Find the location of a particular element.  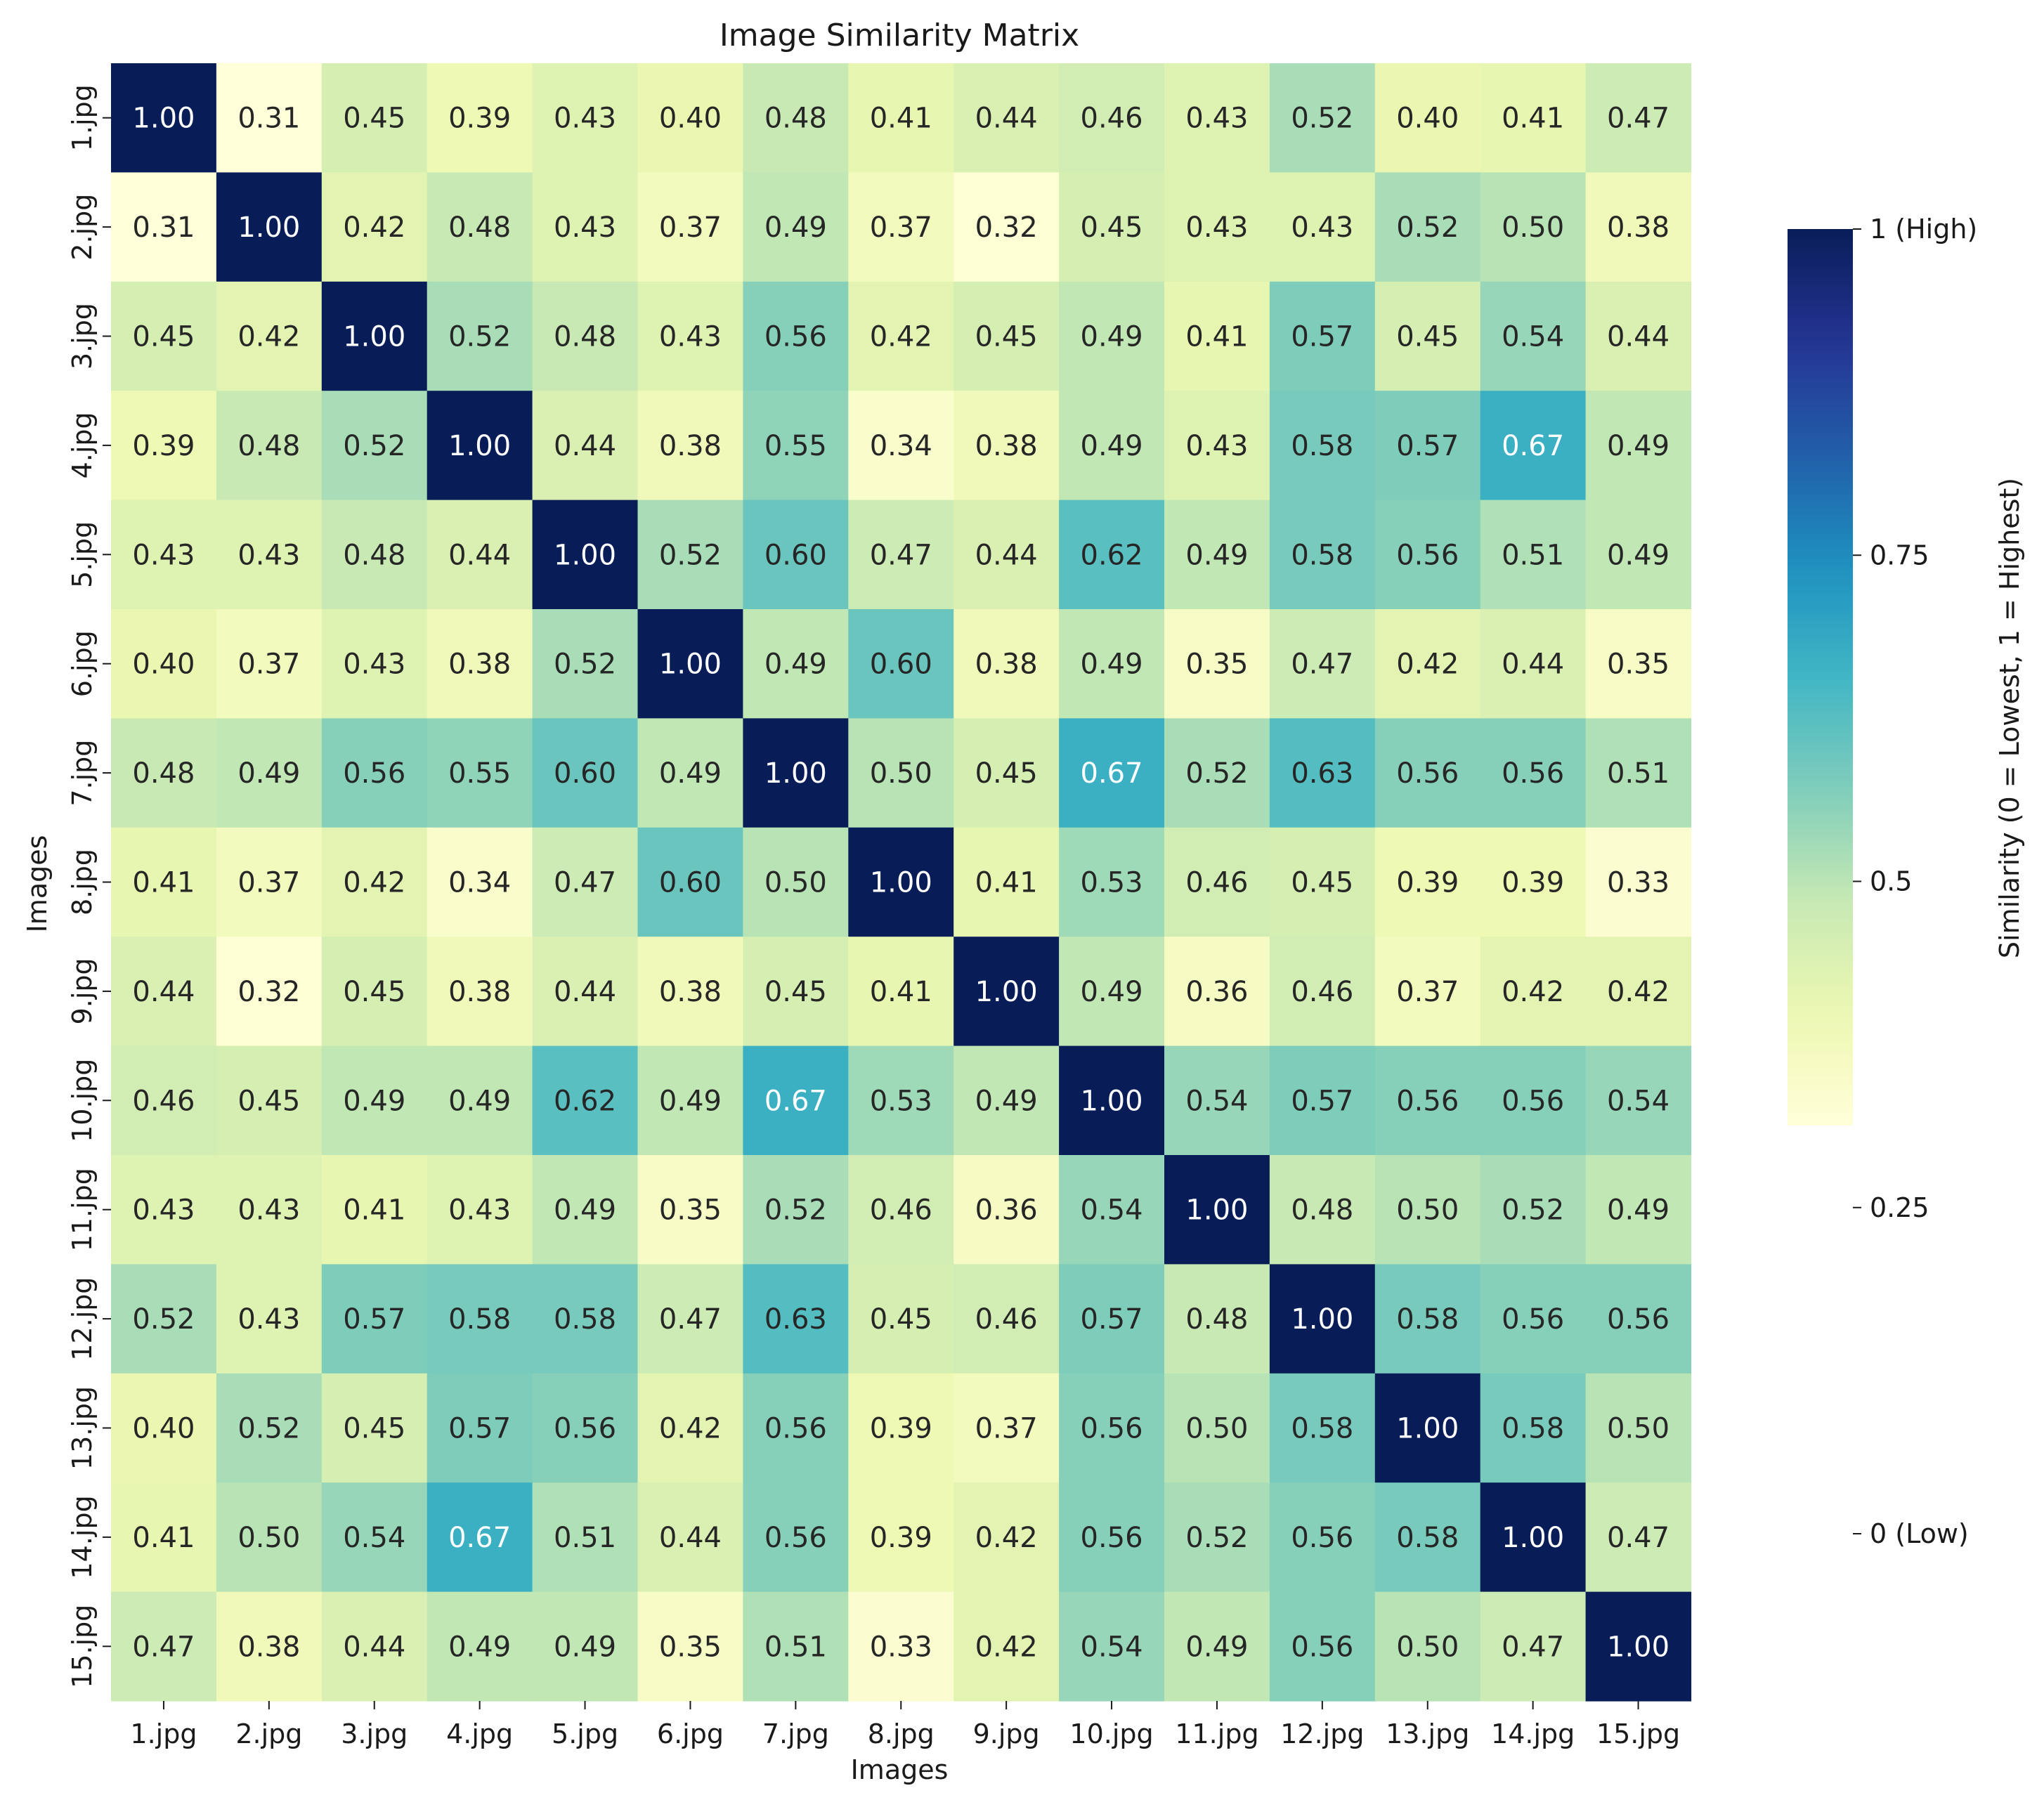

cell-value-label: 0.45 is located at coordinates (374, 992).